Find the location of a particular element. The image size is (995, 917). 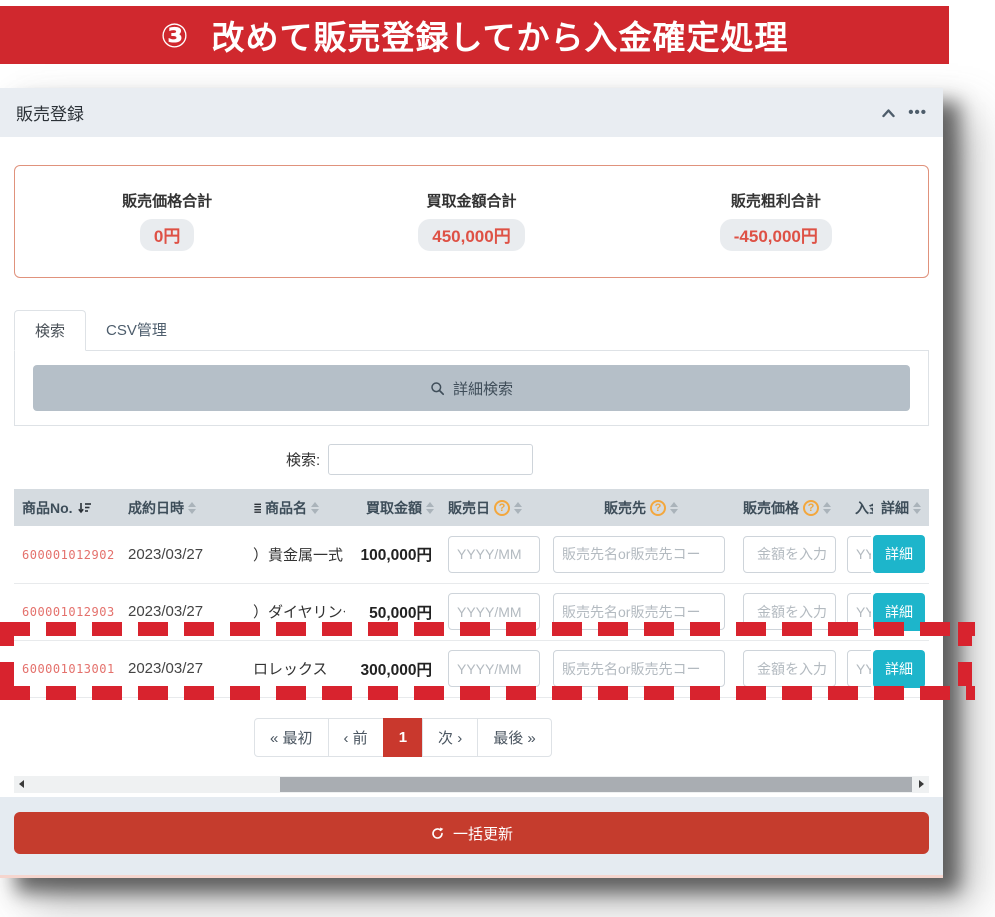

item-name-cell: ロレックス is located at coordinates (295, 669).